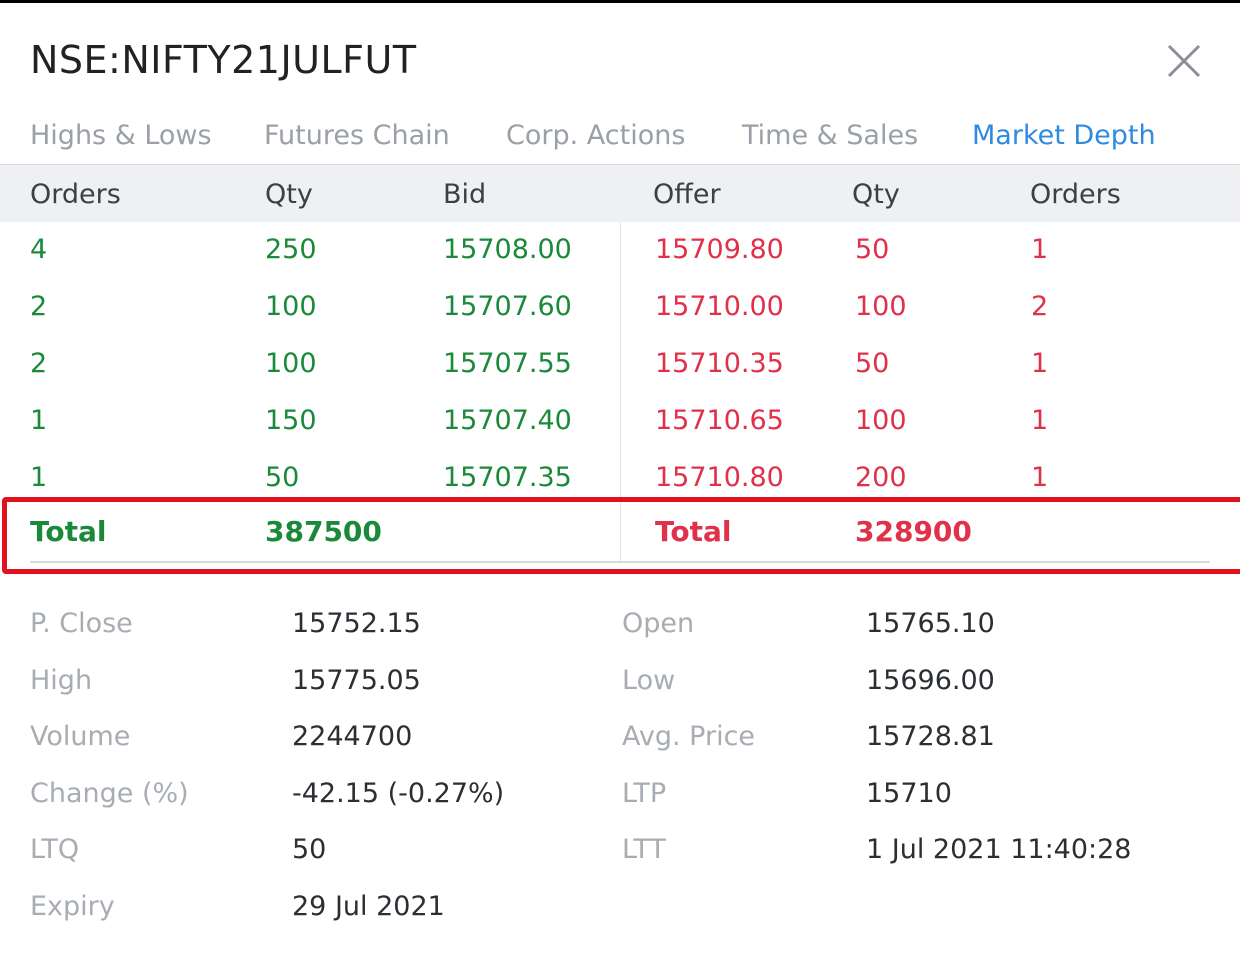  Describe the element at coordinates (356, 680) in the screenshot. I see `stat-value-high: 15775.05` at that location.